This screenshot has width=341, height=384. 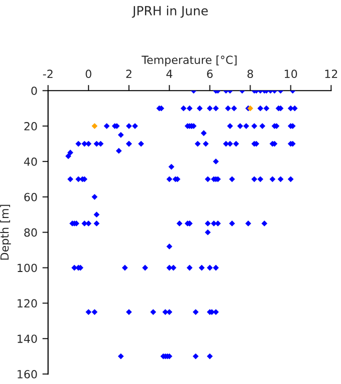 What do you see at coordinates (250, 74) in the screenshot?
I see `x-tick-label: 8` at bounding box center [250, 74].